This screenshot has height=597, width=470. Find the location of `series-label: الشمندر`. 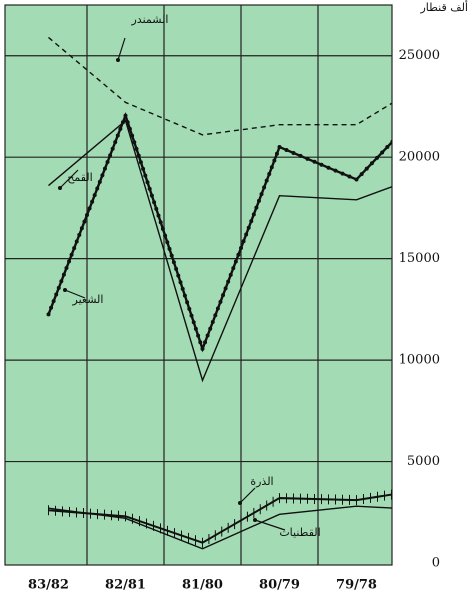

series-label: الشمندر is located at coordinates (150, 19).